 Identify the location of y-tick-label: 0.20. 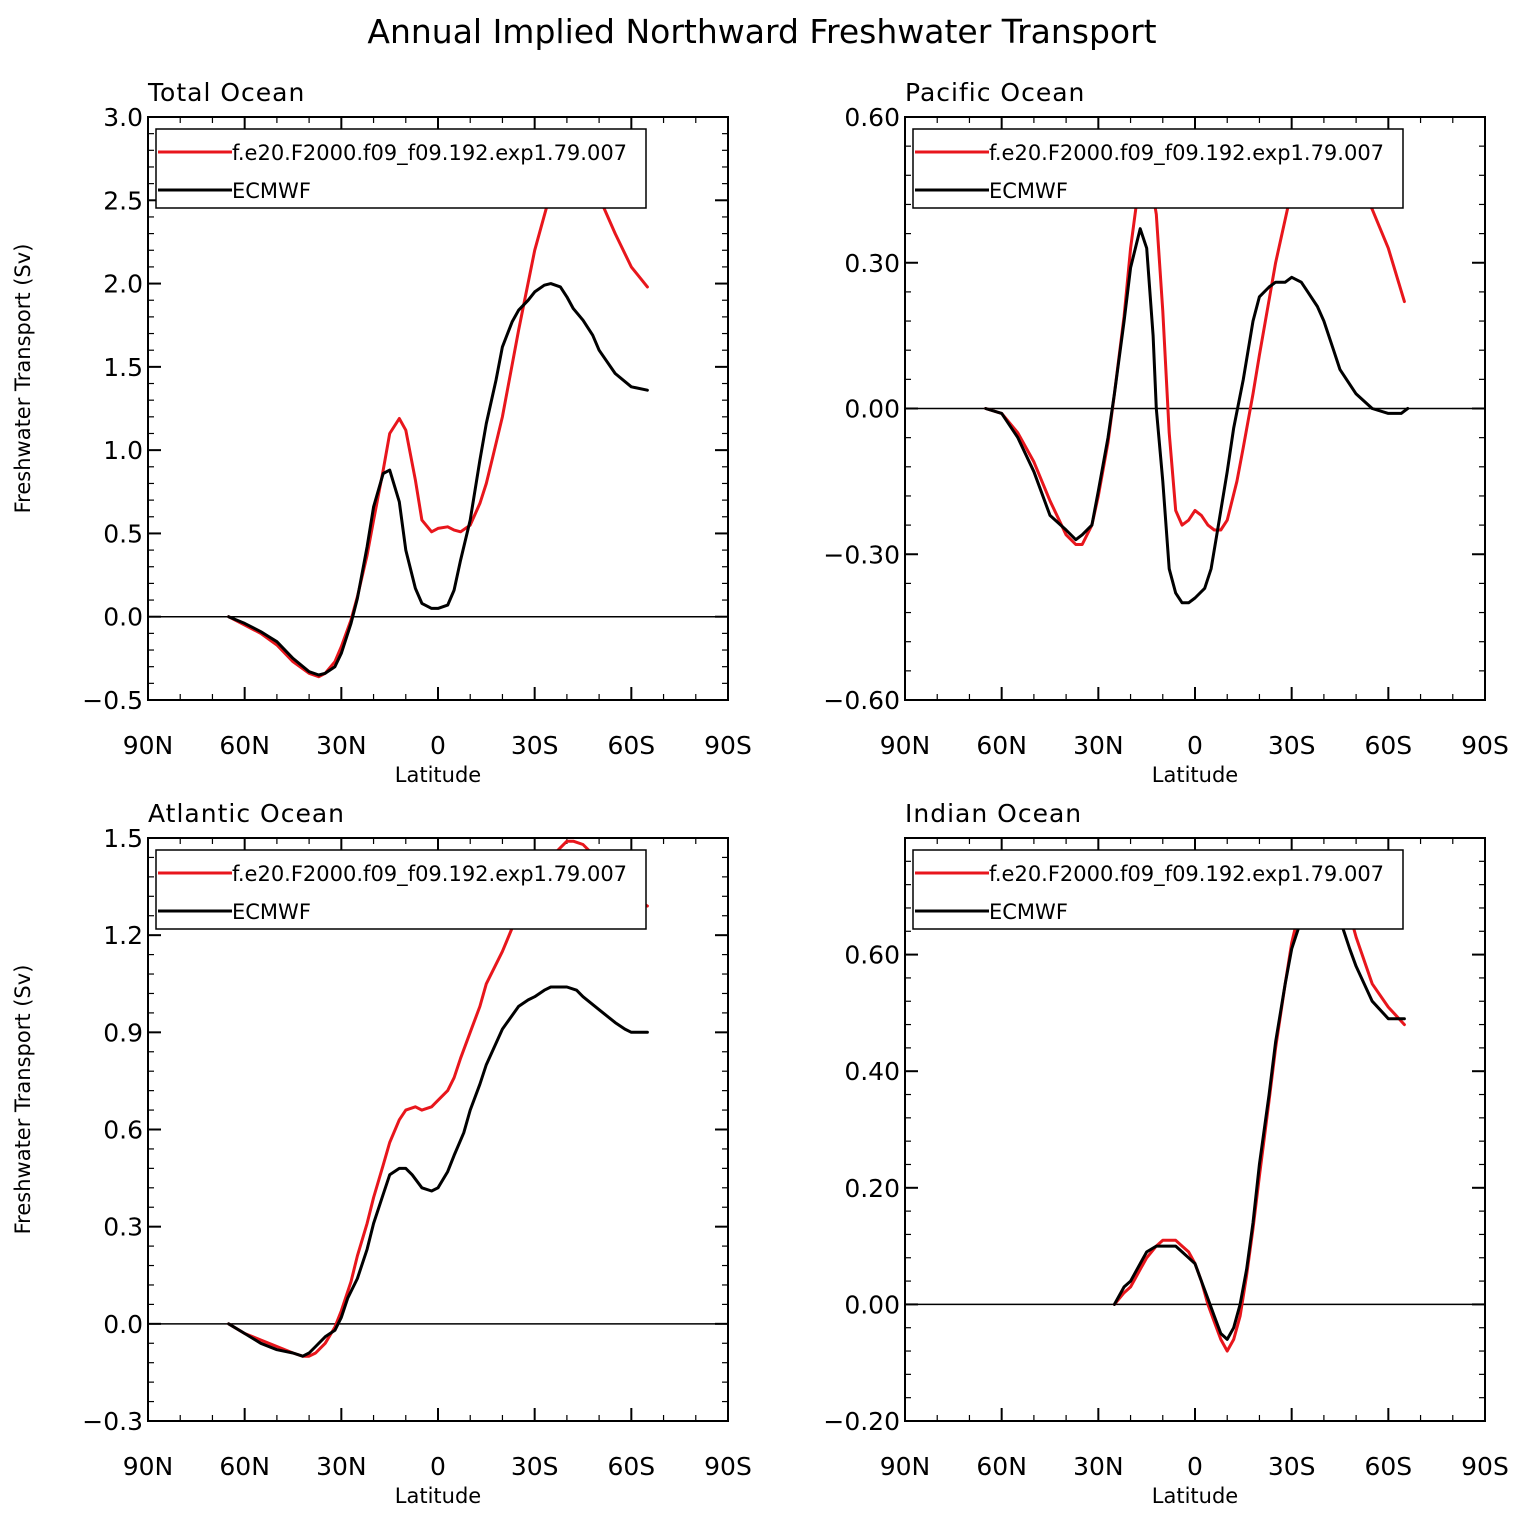
(872, 1188).